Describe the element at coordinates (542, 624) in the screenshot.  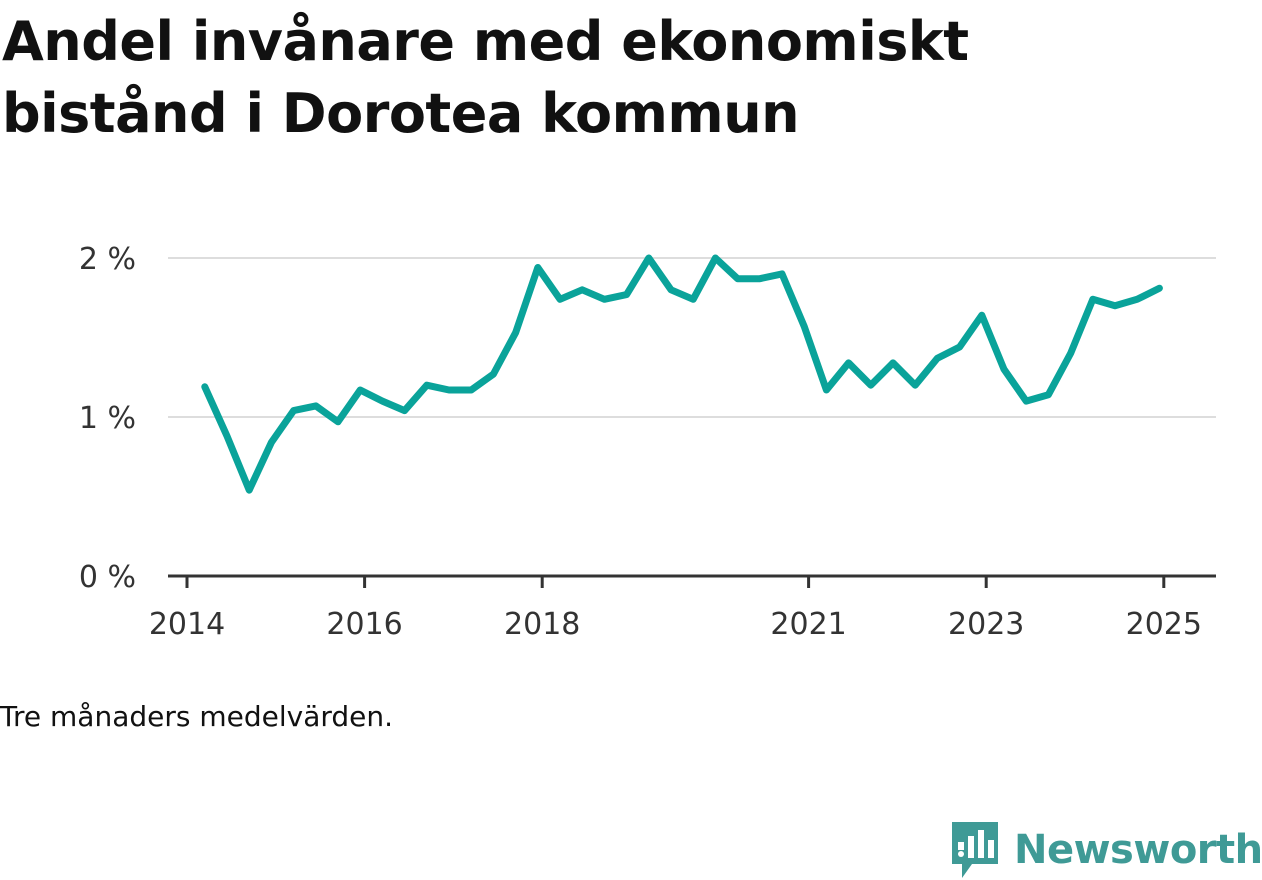
I see `x-tick-label: 2018` at that location.